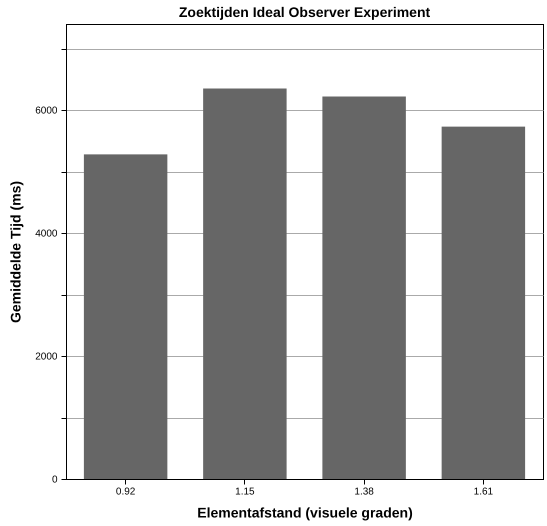 This screenshot has width=547, height=526. Describe the element at coordinates (55, 480) in the screenshot. I see `y-tick-label: 0` at that location.